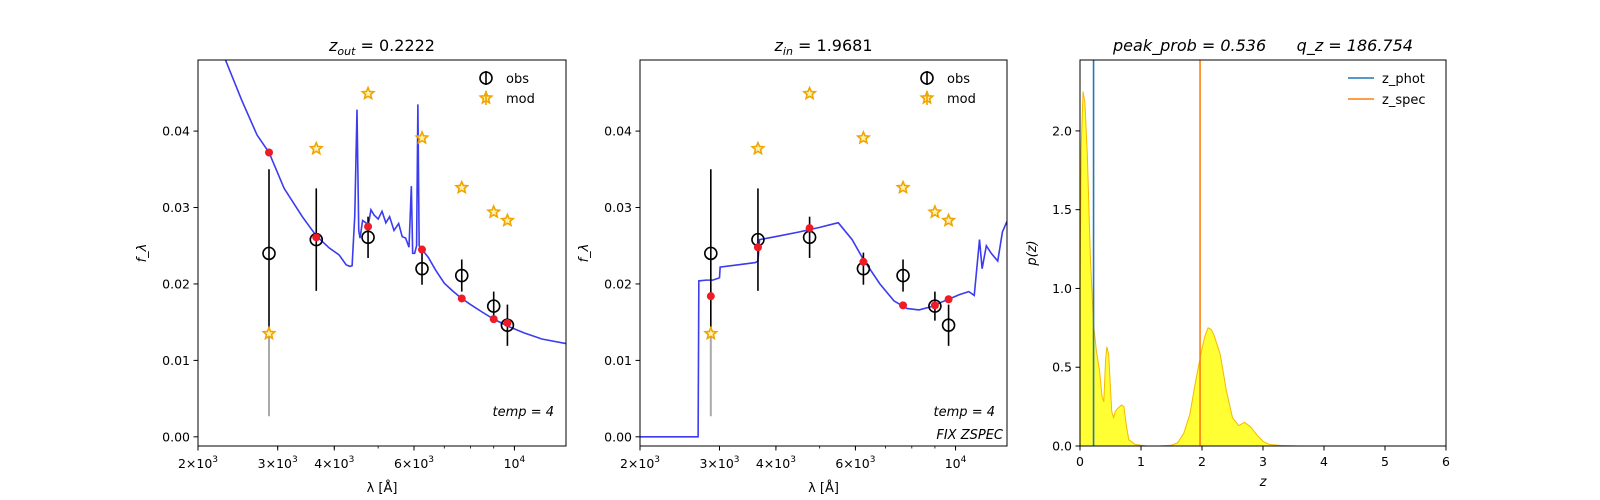 The height and width of the screenshot is (500, 1600). I want to click on y-tick-label: 1.0, so click(1062, 288).